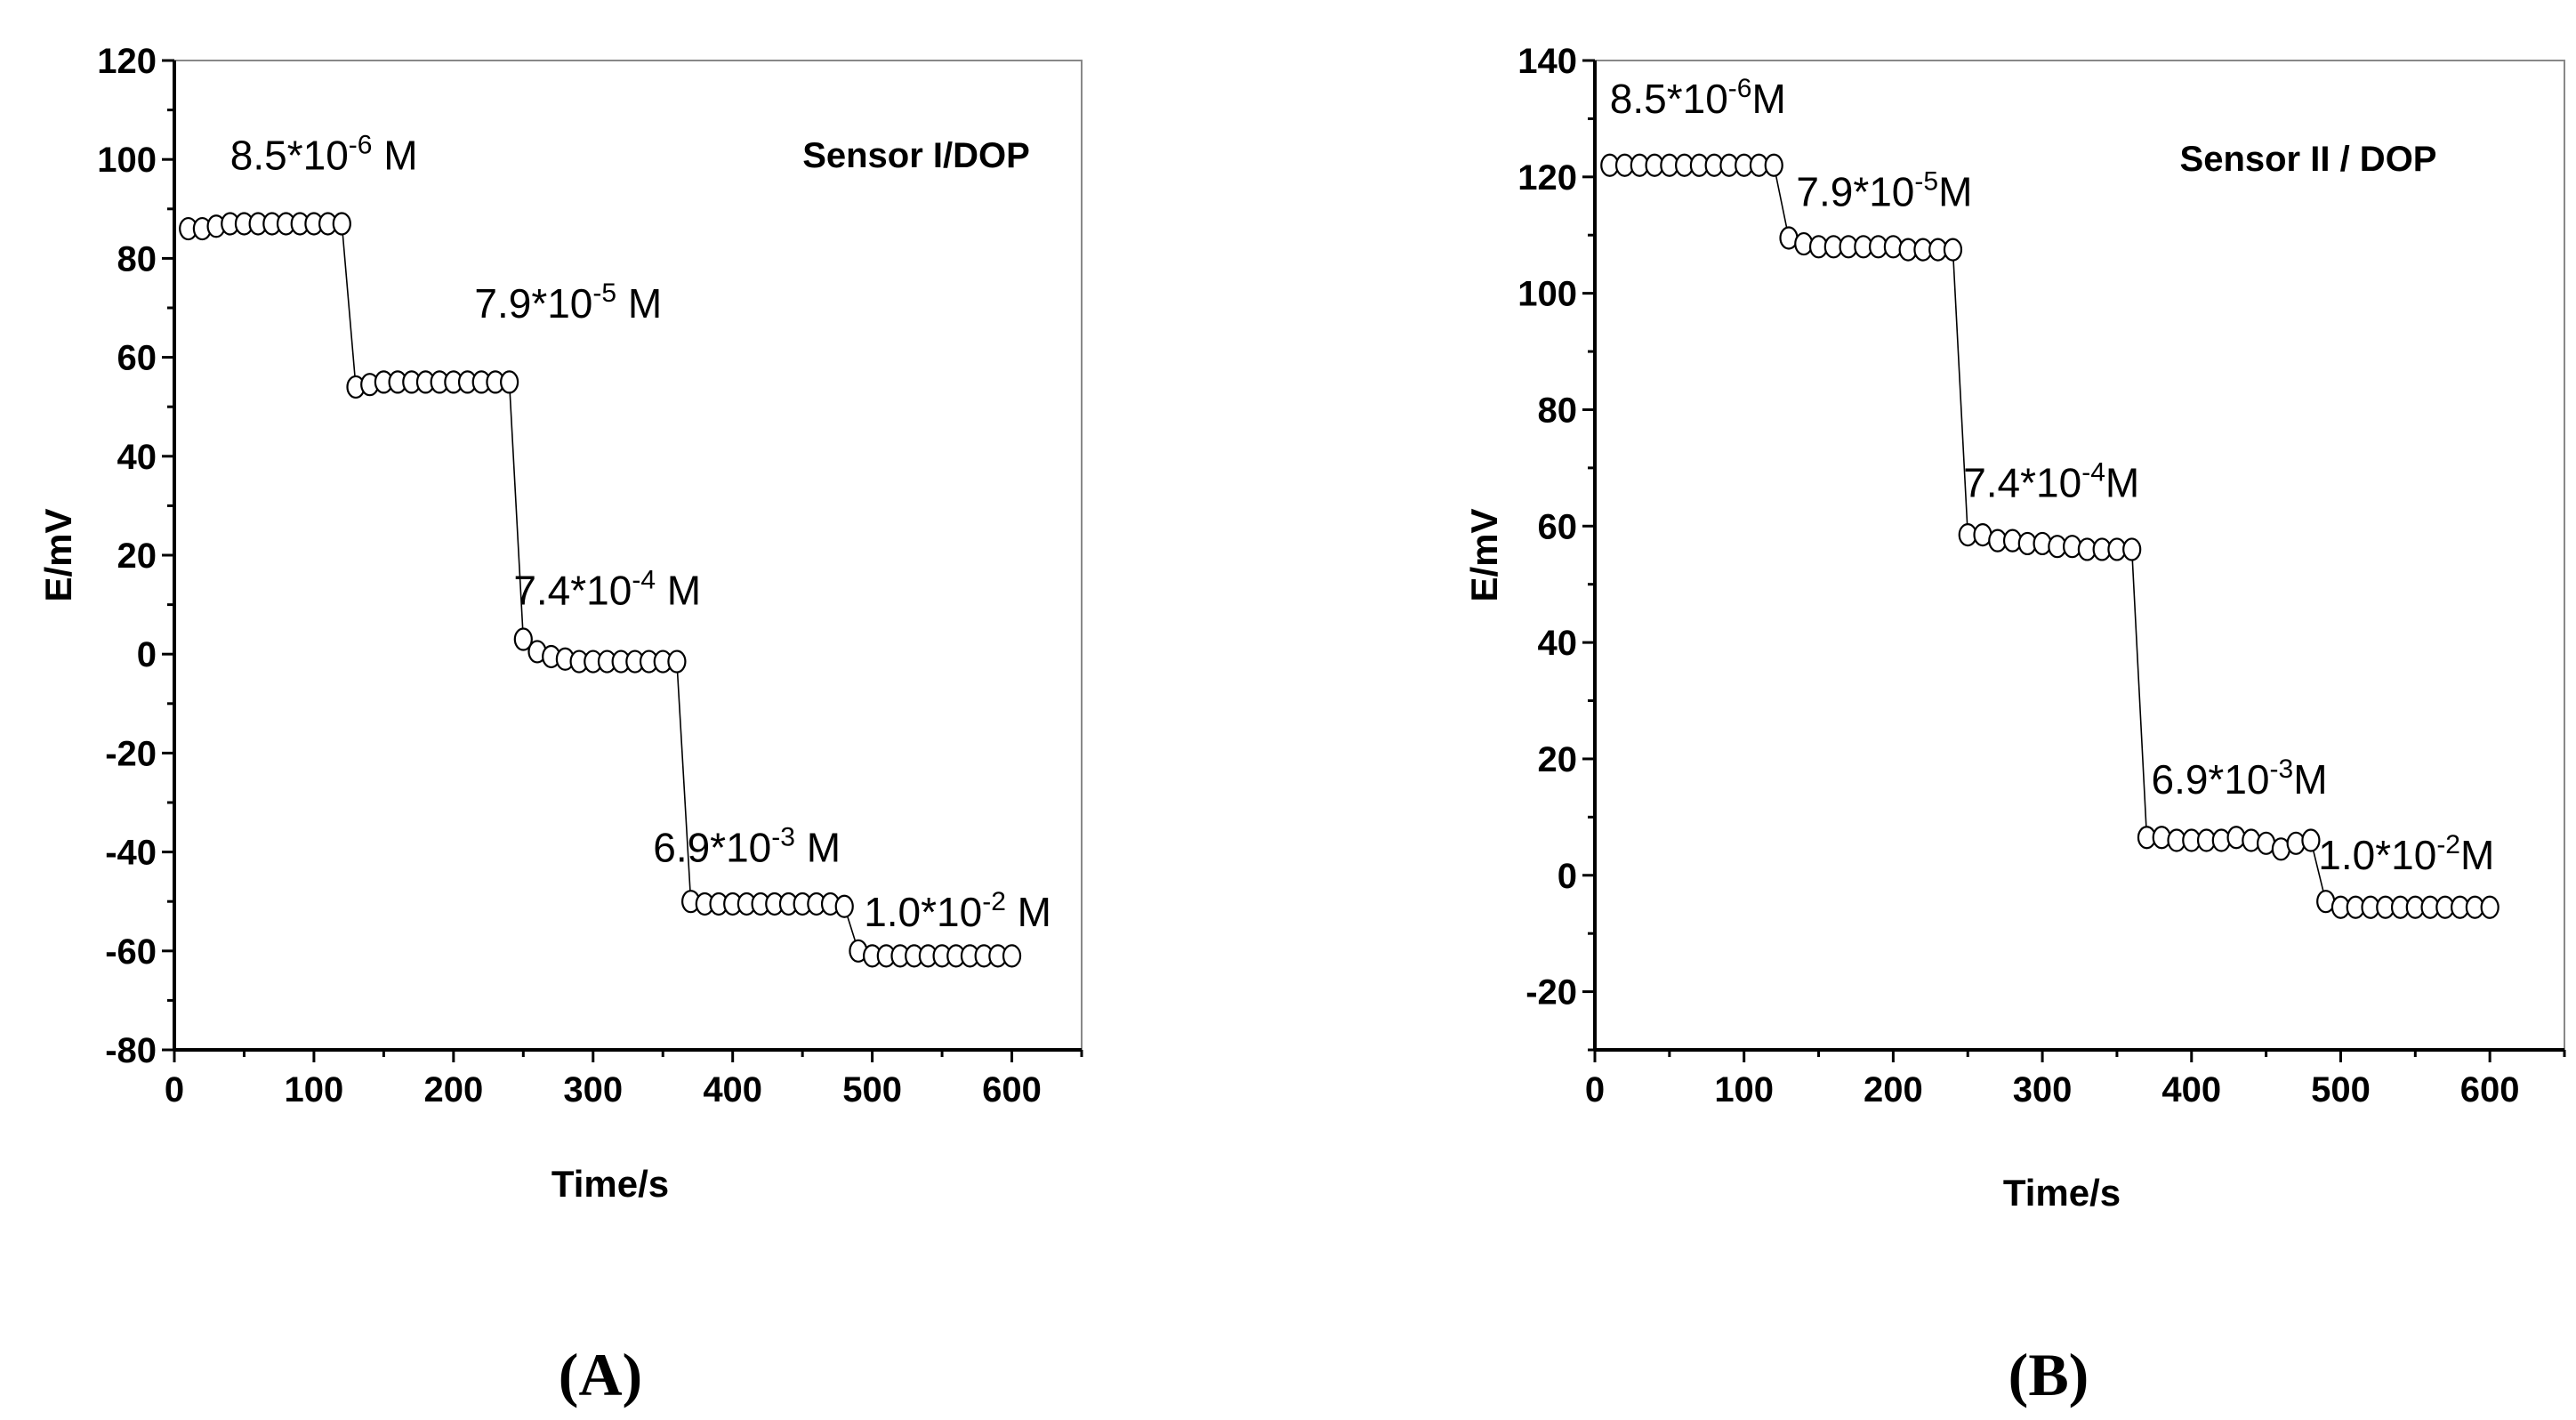 The width and height of the screenshot is (2576, 1420). What do you see at coordinates (131, 1051) in the screenshot?
I see `chart-a-y-tick-label: -80` at bounding box center [131, 1051].